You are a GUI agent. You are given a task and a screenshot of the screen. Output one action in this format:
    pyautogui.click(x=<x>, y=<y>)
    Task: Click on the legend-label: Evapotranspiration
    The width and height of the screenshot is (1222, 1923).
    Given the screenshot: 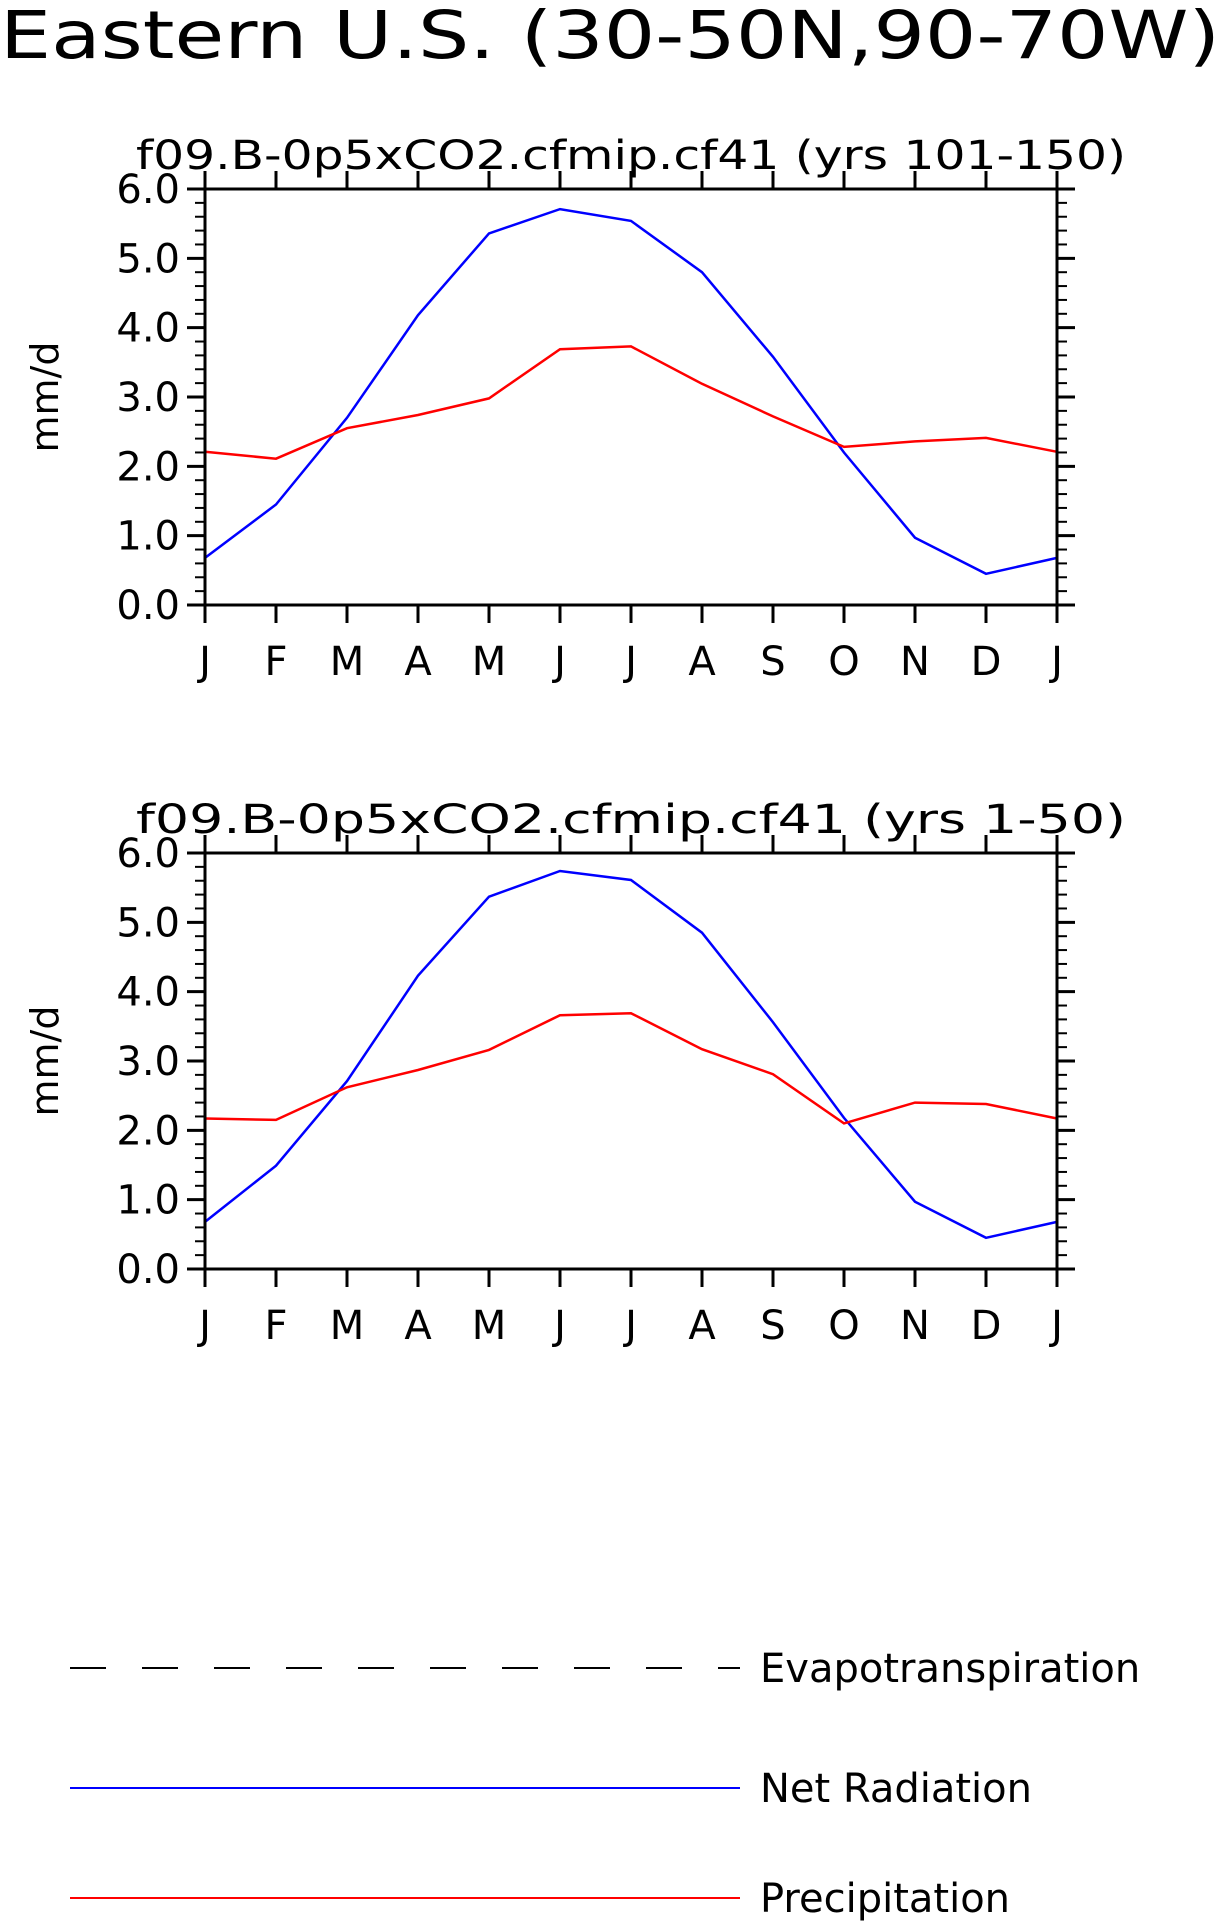 What is the action you would take?
    pyautogui.click(x=950, y=1669)
    